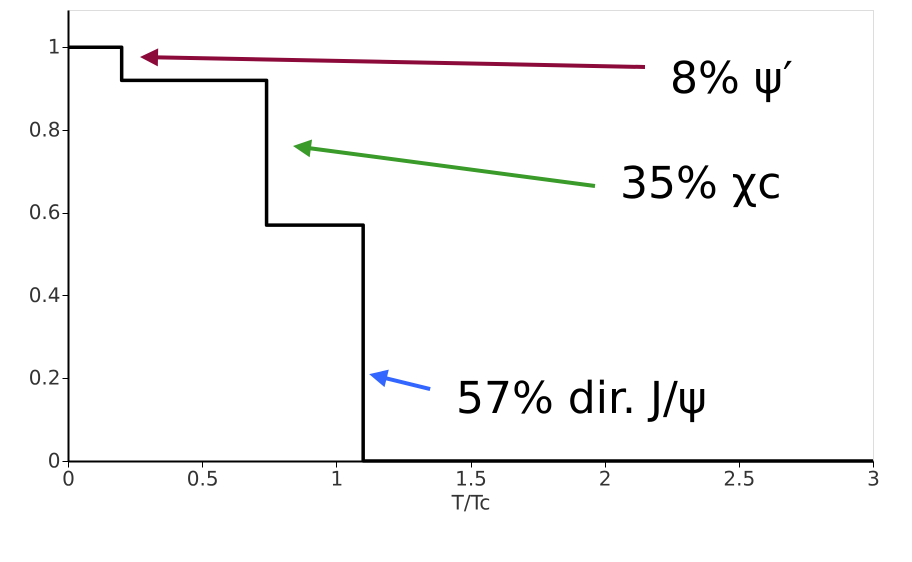  What do you see at coordinates (202, 478) in the screenshot?
I see `x-tick-label: 0.5` at bounding box center [202, 478].